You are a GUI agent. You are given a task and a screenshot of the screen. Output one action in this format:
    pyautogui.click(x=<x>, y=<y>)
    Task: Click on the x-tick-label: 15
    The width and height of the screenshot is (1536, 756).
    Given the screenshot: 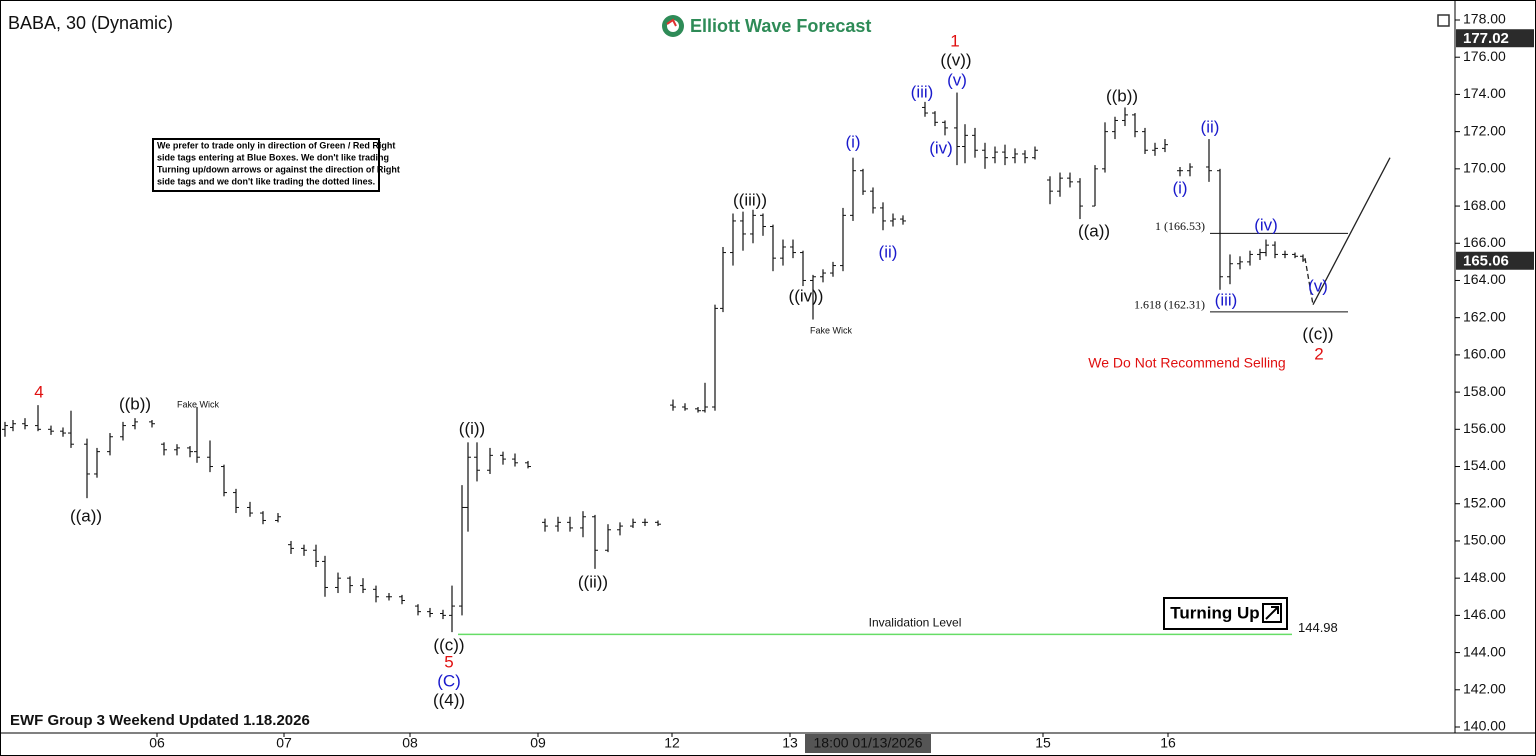 What is the action you would take?
    pyautogui.click(x=1043, y=743)
    